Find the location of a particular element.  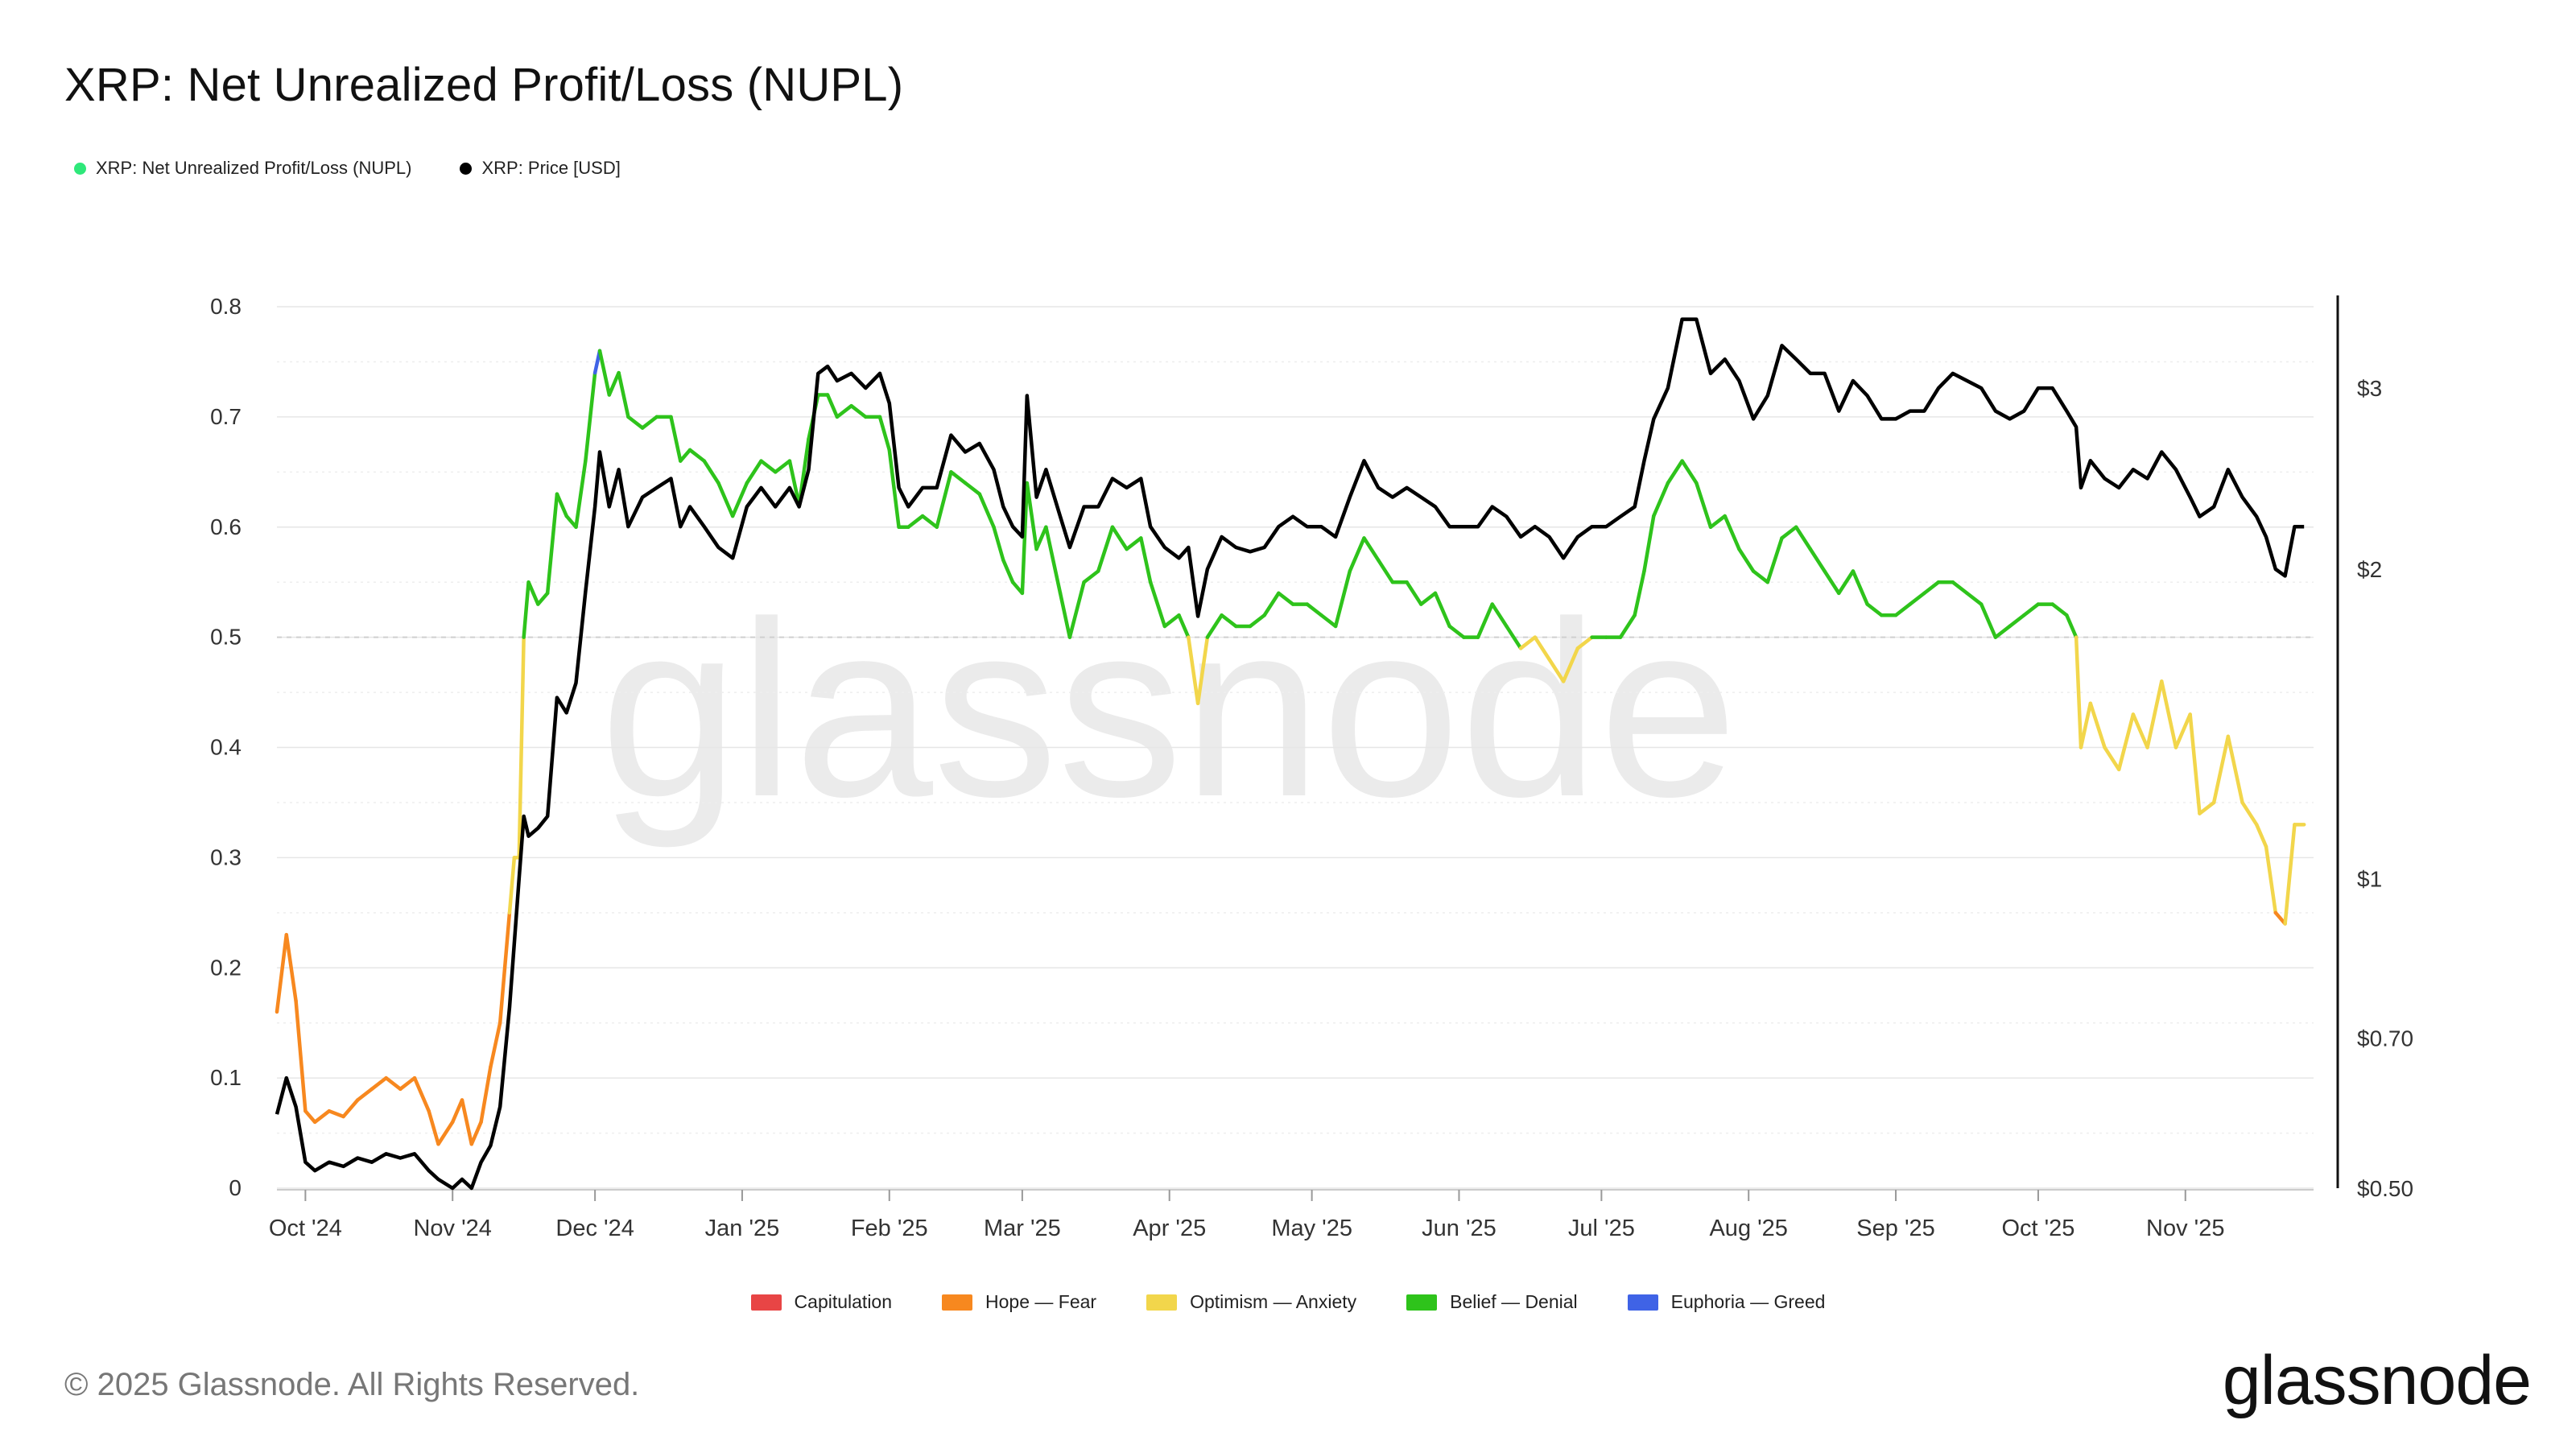

legend-dot-price is located at coordinates (466, 168).